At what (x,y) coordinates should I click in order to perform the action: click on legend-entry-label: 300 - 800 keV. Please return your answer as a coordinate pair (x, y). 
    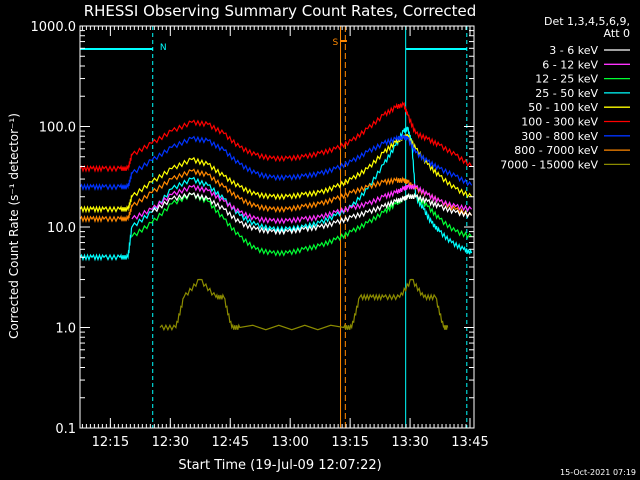
    Looking at the image, I should click on (559, 136).